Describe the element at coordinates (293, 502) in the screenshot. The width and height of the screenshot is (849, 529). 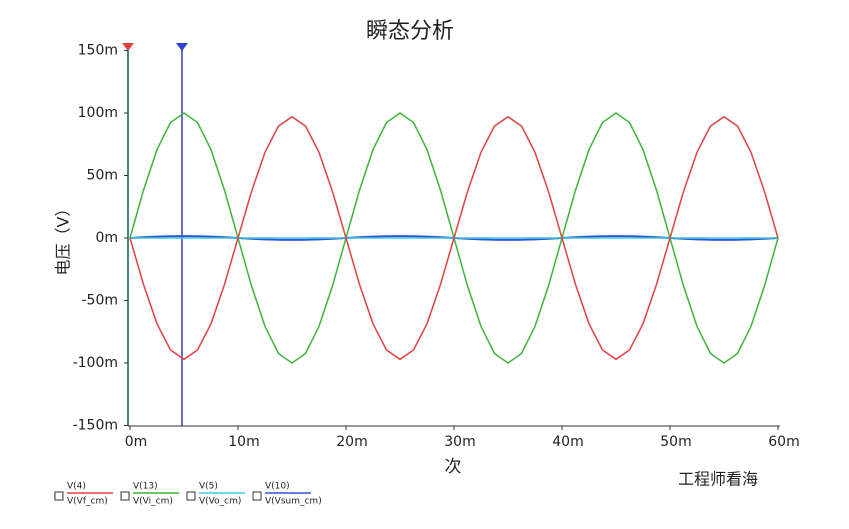
I see `legend-label: V(Vsum_cm)` at that location.